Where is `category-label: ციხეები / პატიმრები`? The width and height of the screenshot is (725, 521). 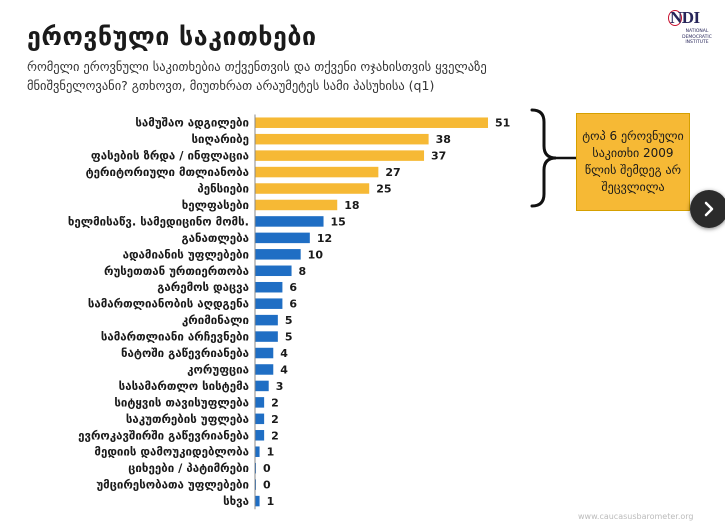 category-label: ციხეები / პატიმრები is located at coordinates (188, 468).